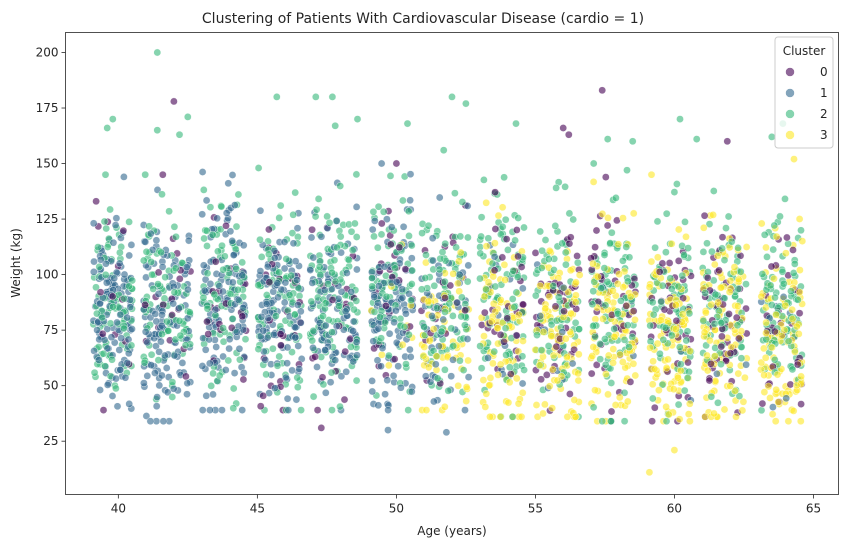 The height and width of the screenshot is (547, 850). I want to click on legend: Cluster 0 1 2 3, so click(804, 92).